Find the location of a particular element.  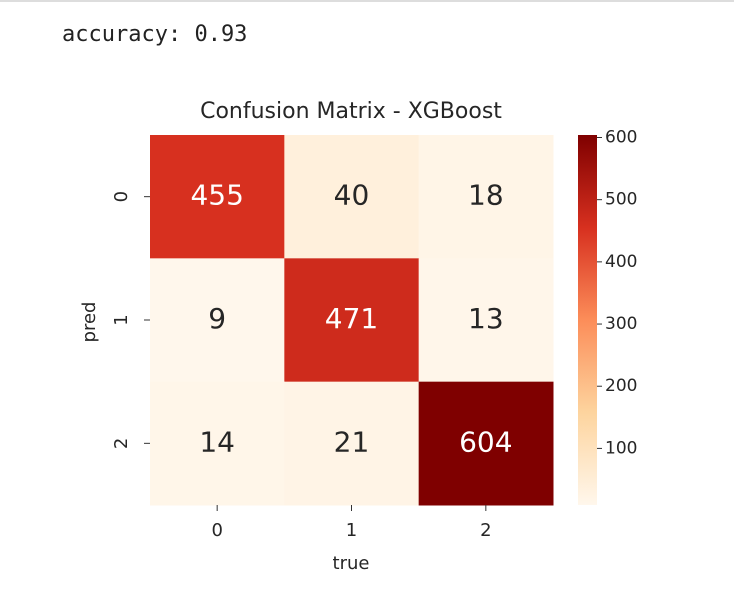

colorbar-tick-label: 600 is located at coordinates (621, 137).